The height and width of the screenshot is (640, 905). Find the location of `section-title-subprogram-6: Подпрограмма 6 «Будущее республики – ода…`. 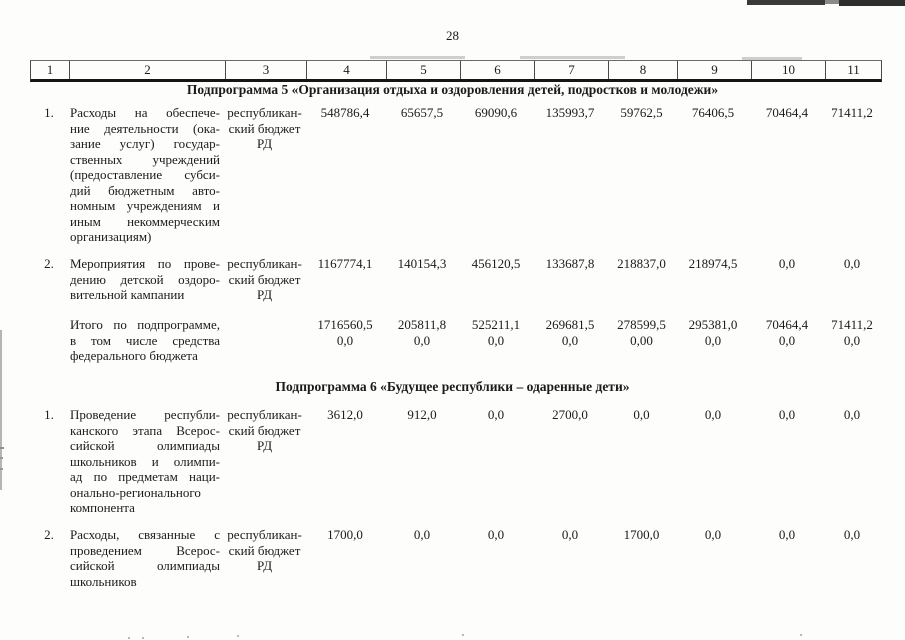

section-title-subprogram-6: Подпрограмма 6 «Будущее республики – ода… is located at coordinates (452, 386).